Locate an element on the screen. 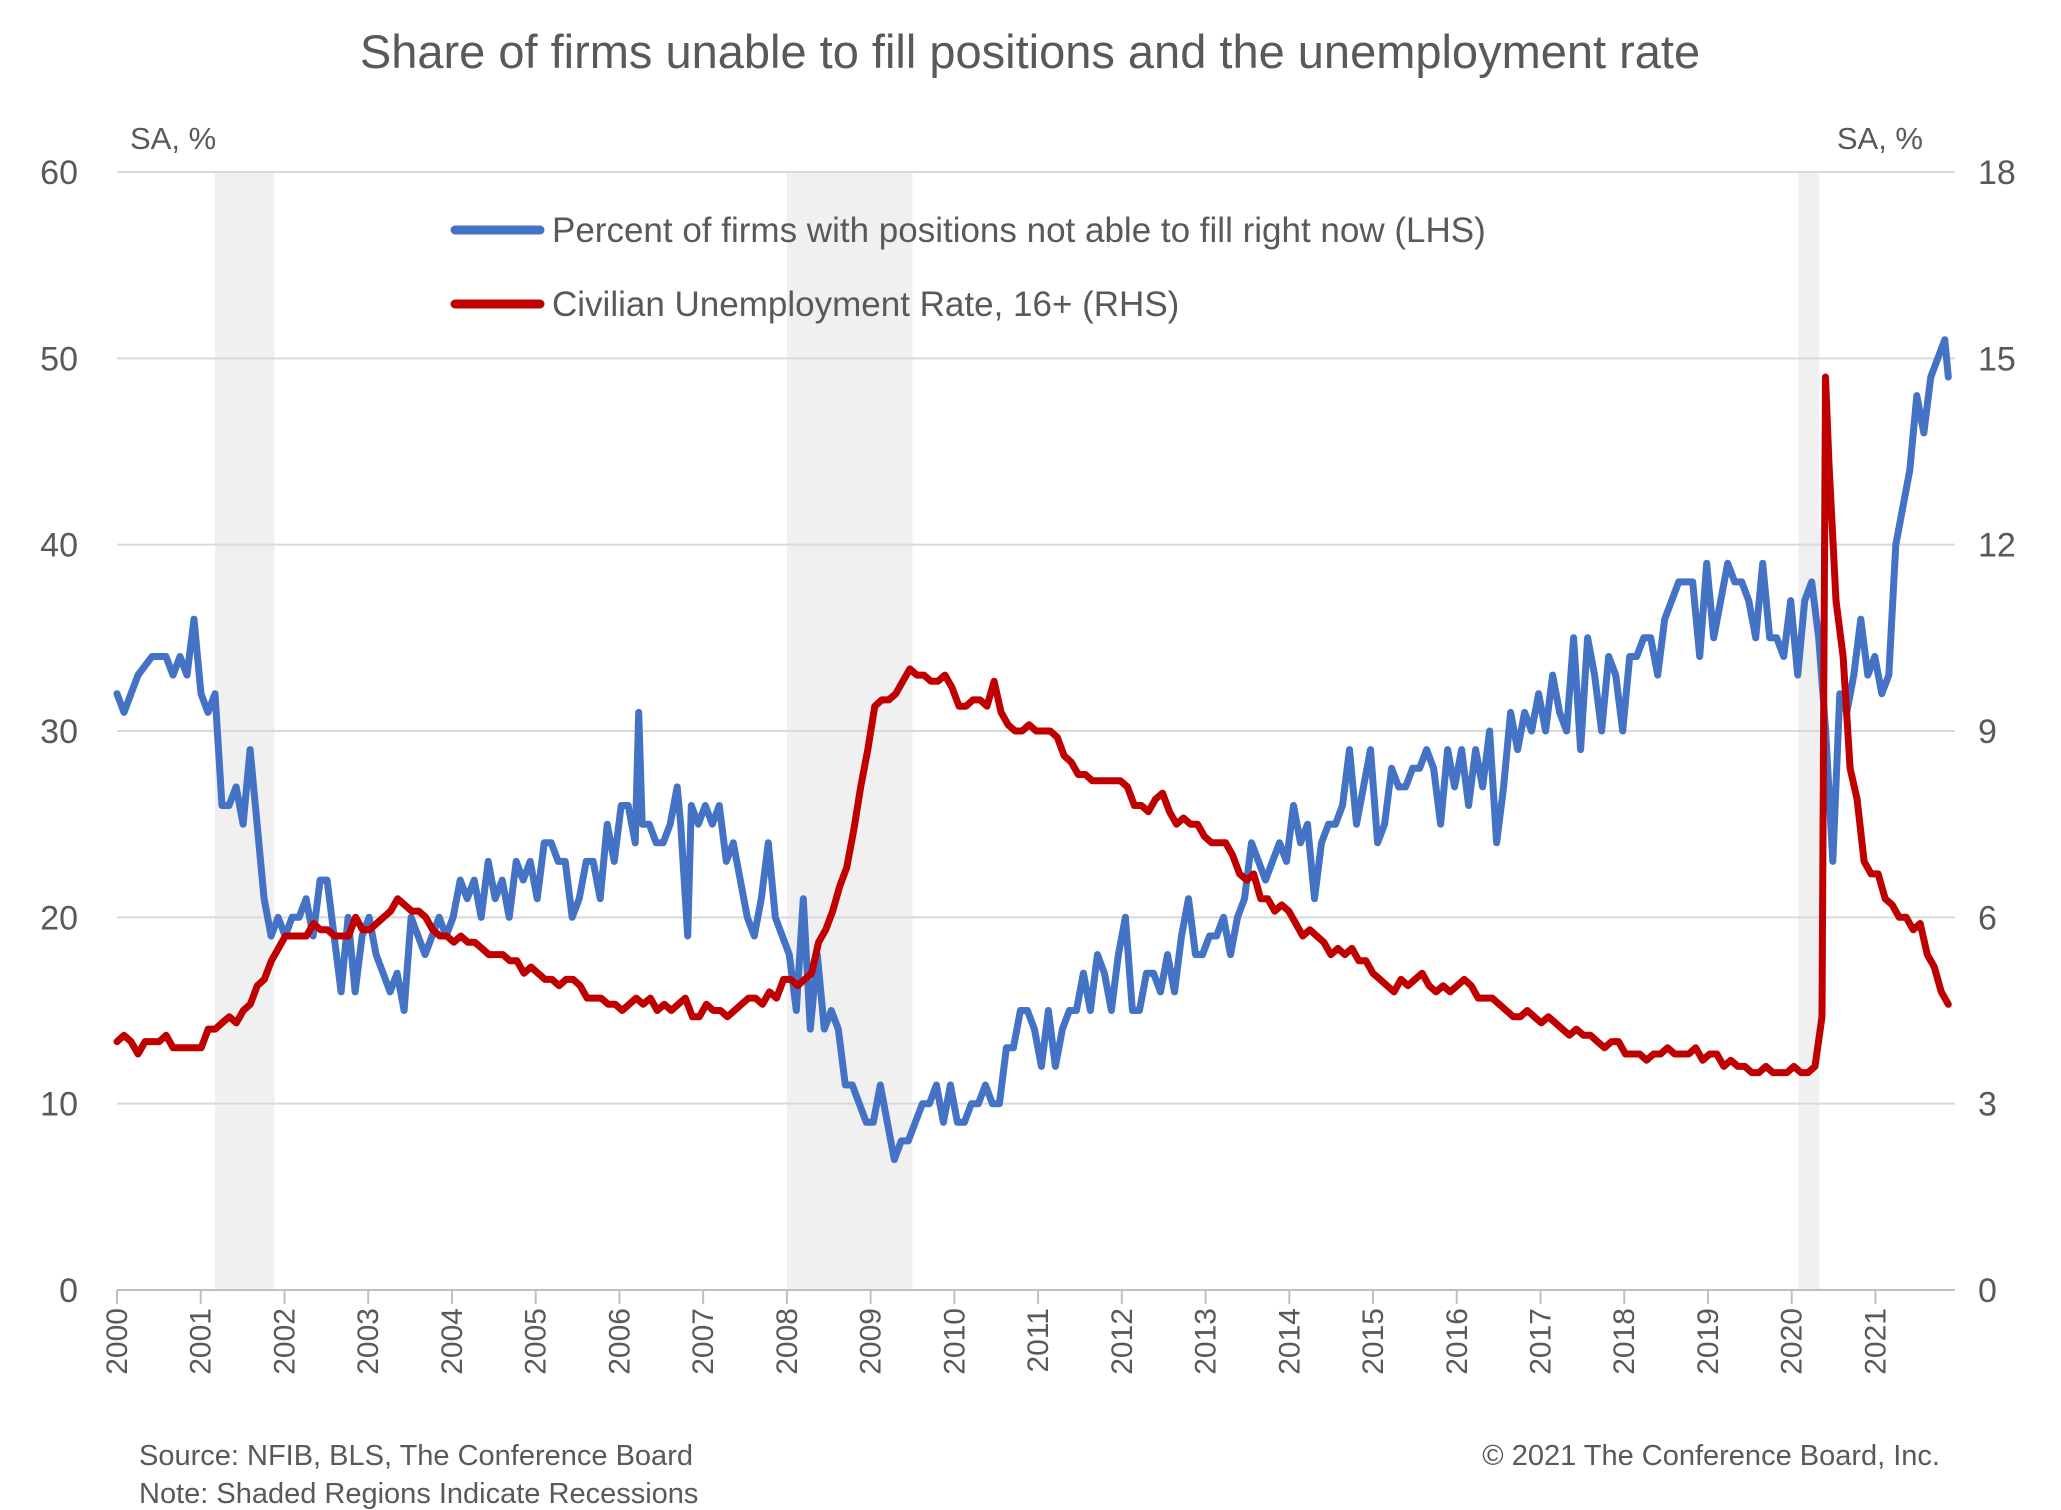  left-axis-ticks: 0 10 20 30 40 50 60 is located at coordinates (59, 732).